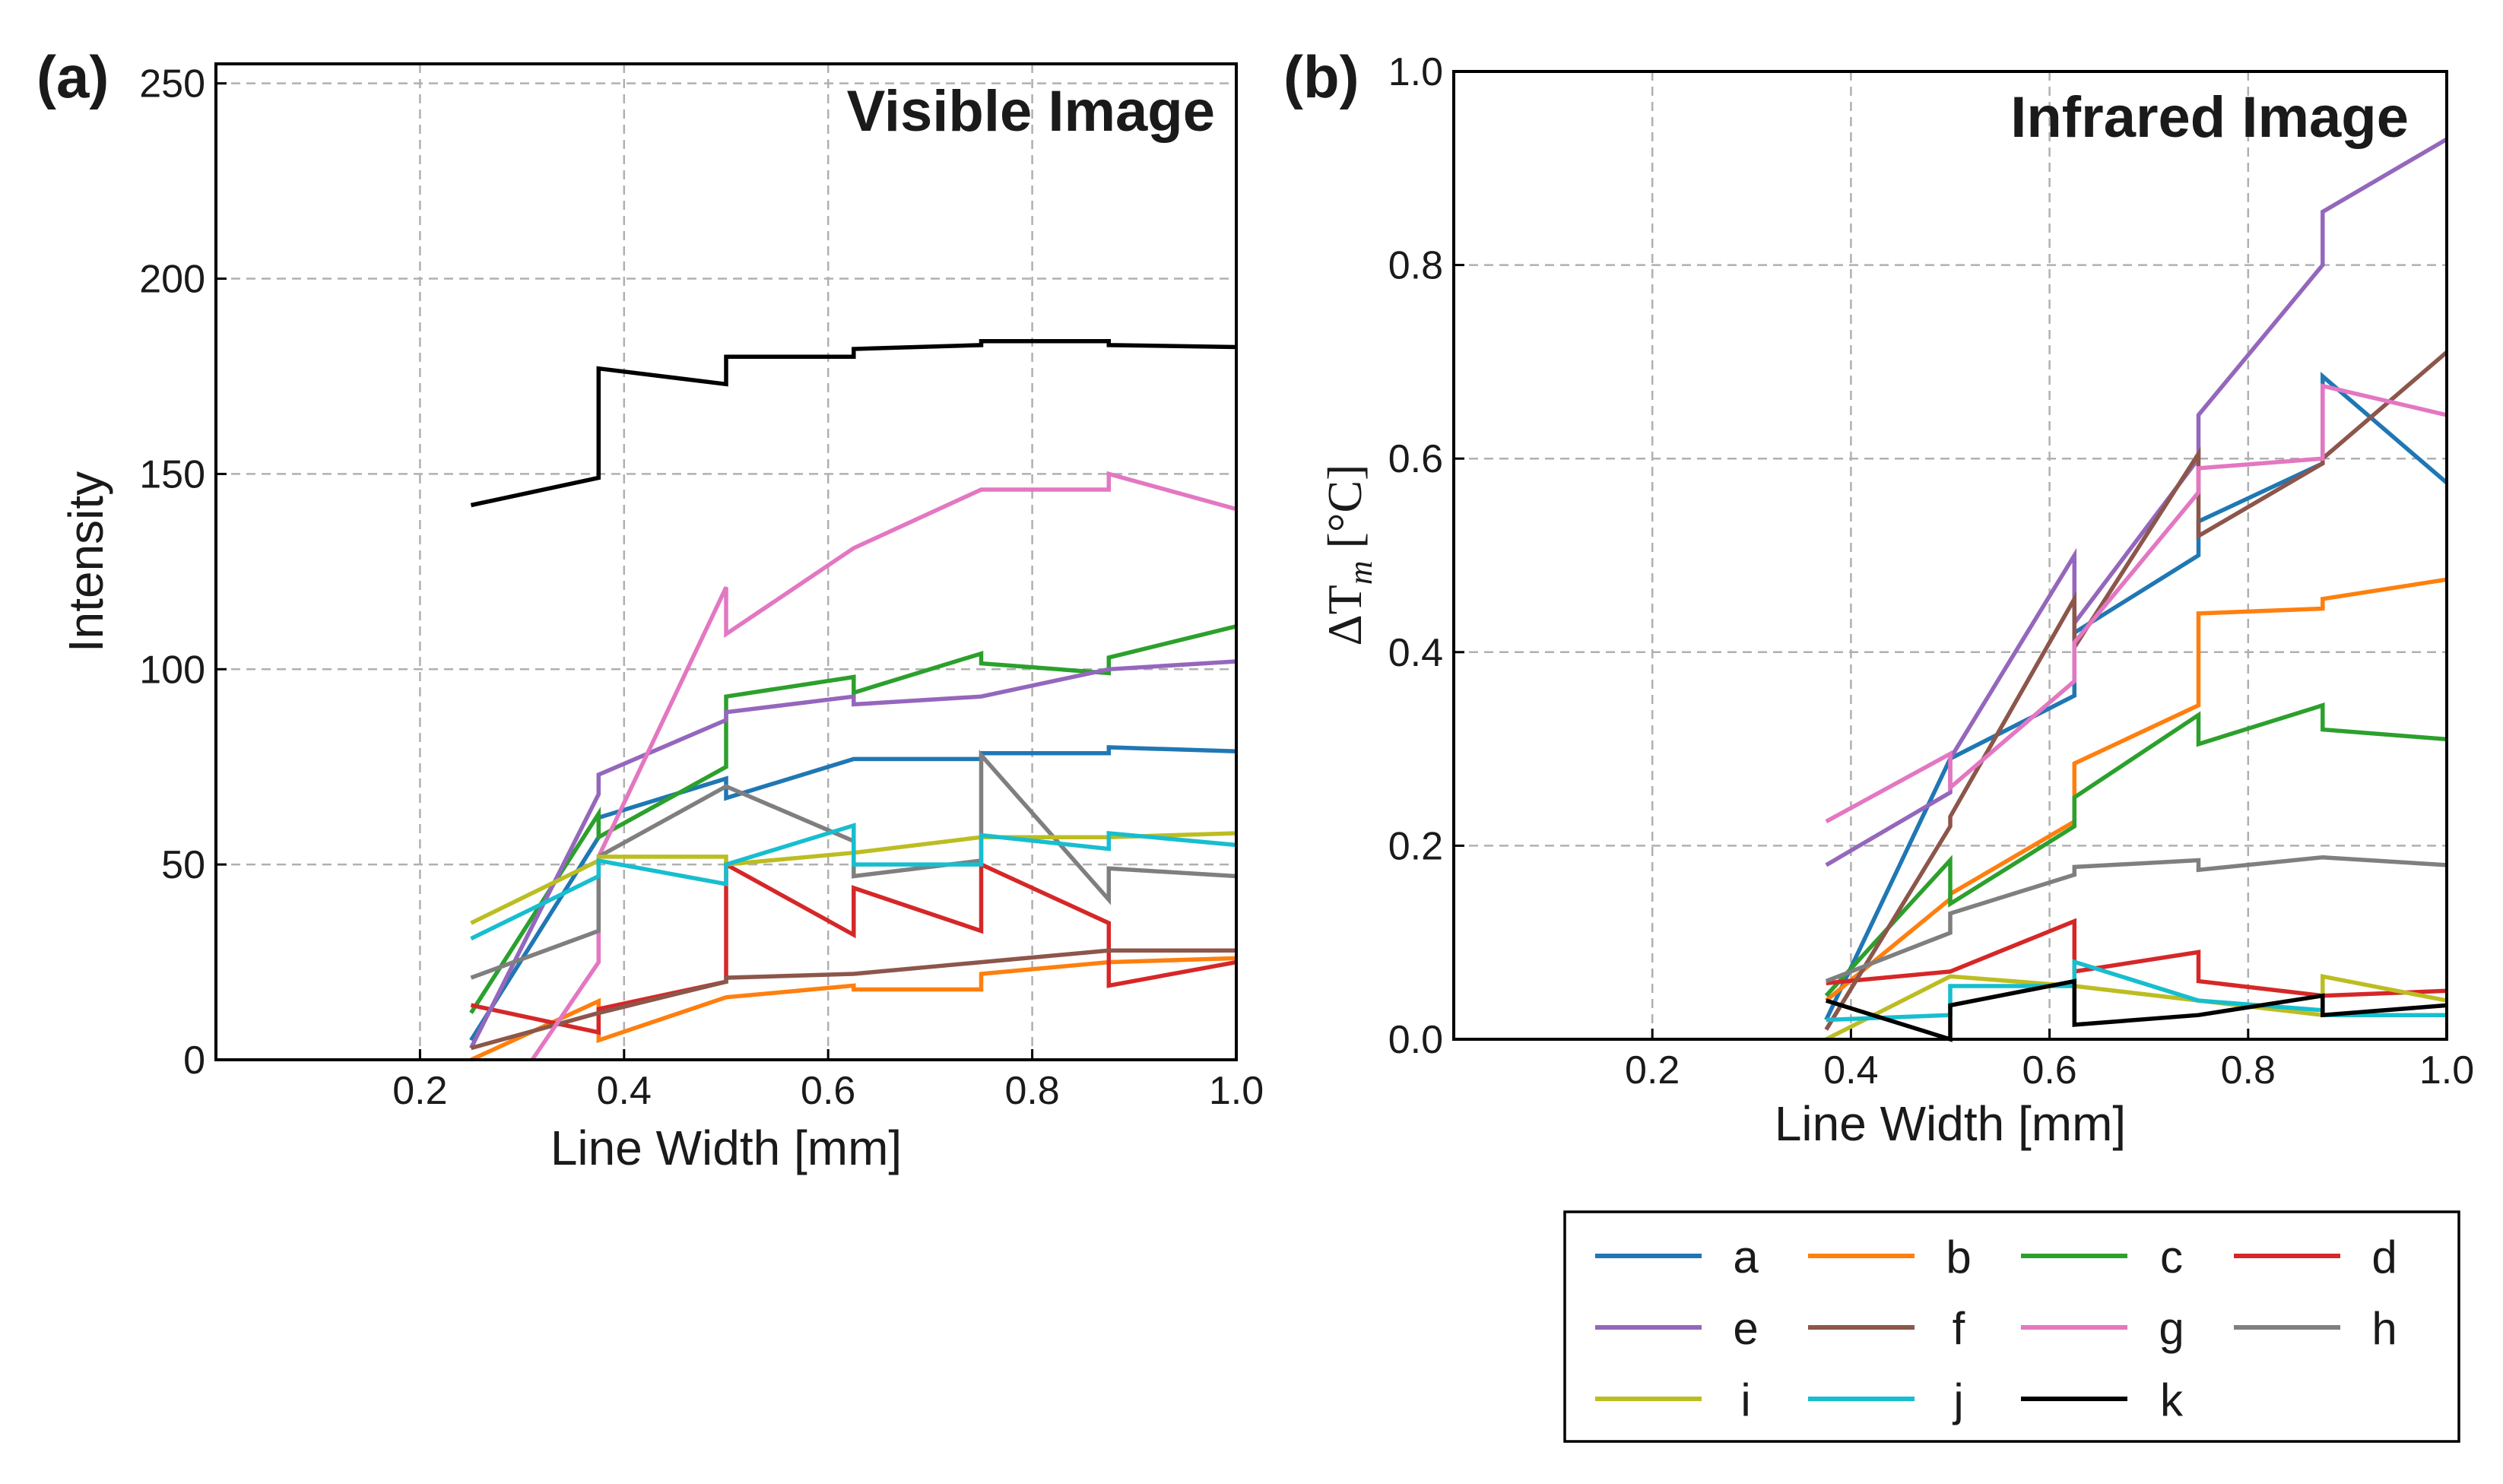  I want to click on legend-label-k: k, so click(2172, 1400).